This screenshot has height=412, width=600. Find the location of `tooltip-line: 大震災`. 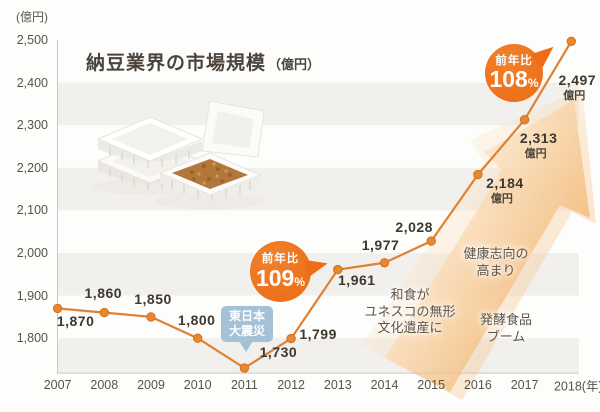

tooltip-line: 大震災 is located at coordinates (246, 331).